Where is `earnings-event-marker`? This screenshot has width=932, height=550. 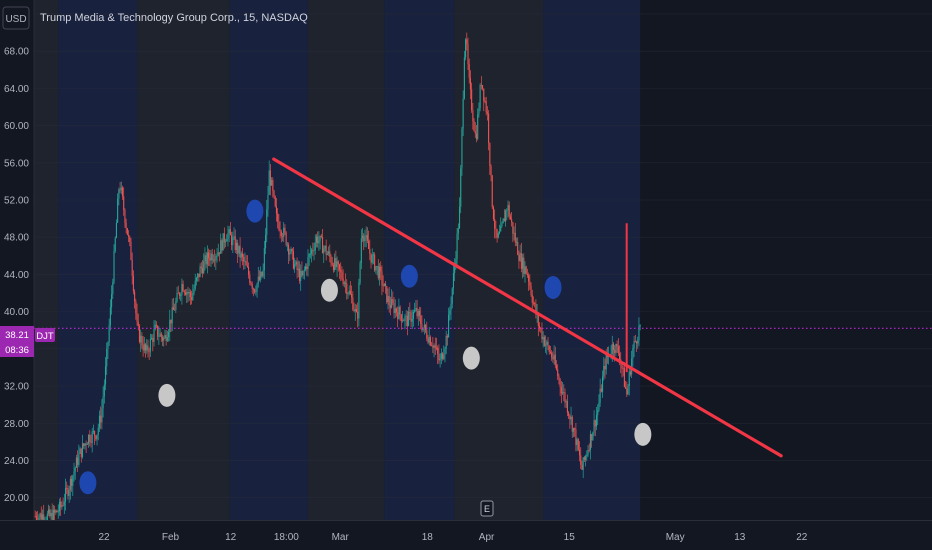
earnings-event-marker is located at coordinates (487, 508).